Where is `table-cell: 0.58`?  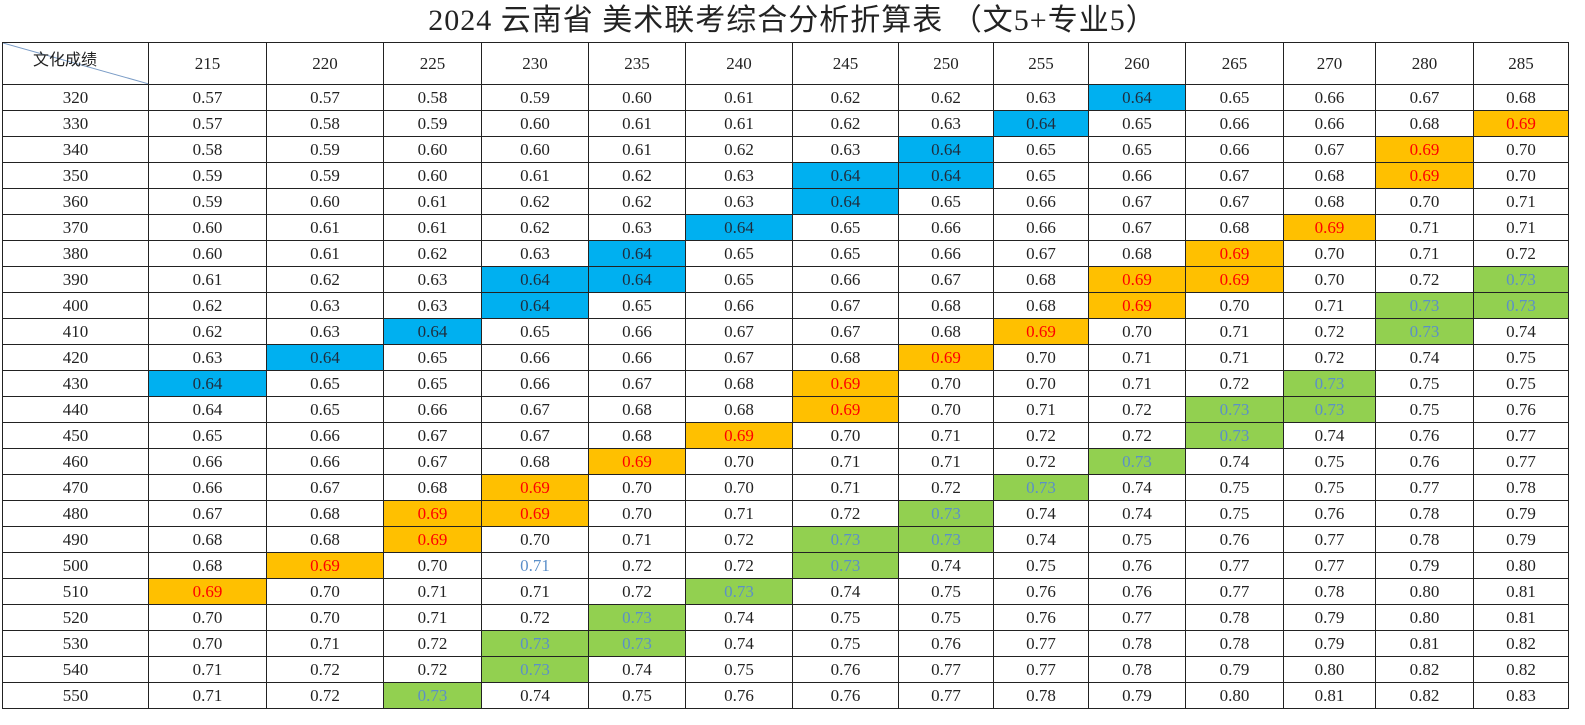
table-cell: 0.58 is located at coordinates (432, 97).